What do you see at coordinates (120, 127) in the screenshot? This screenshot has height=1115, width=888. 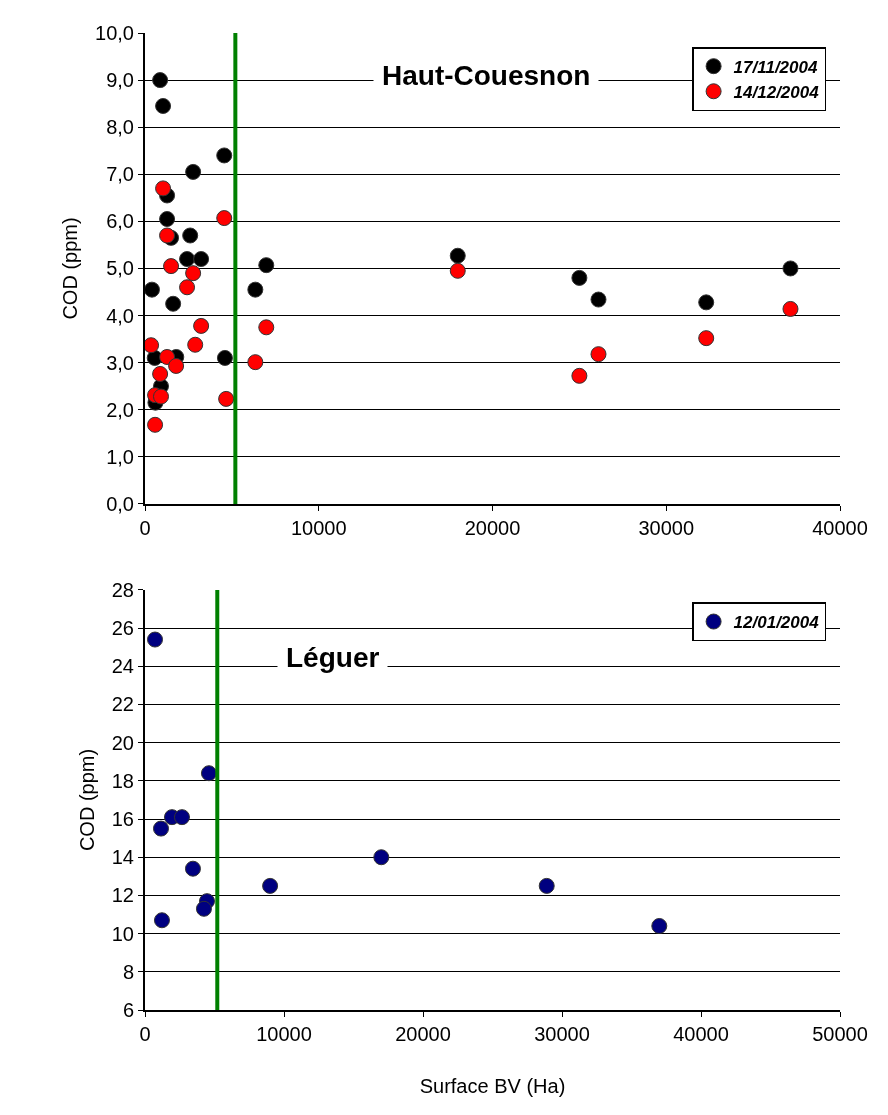 I see `y-tick-label: 8,0` at bounding box center [120, 127].